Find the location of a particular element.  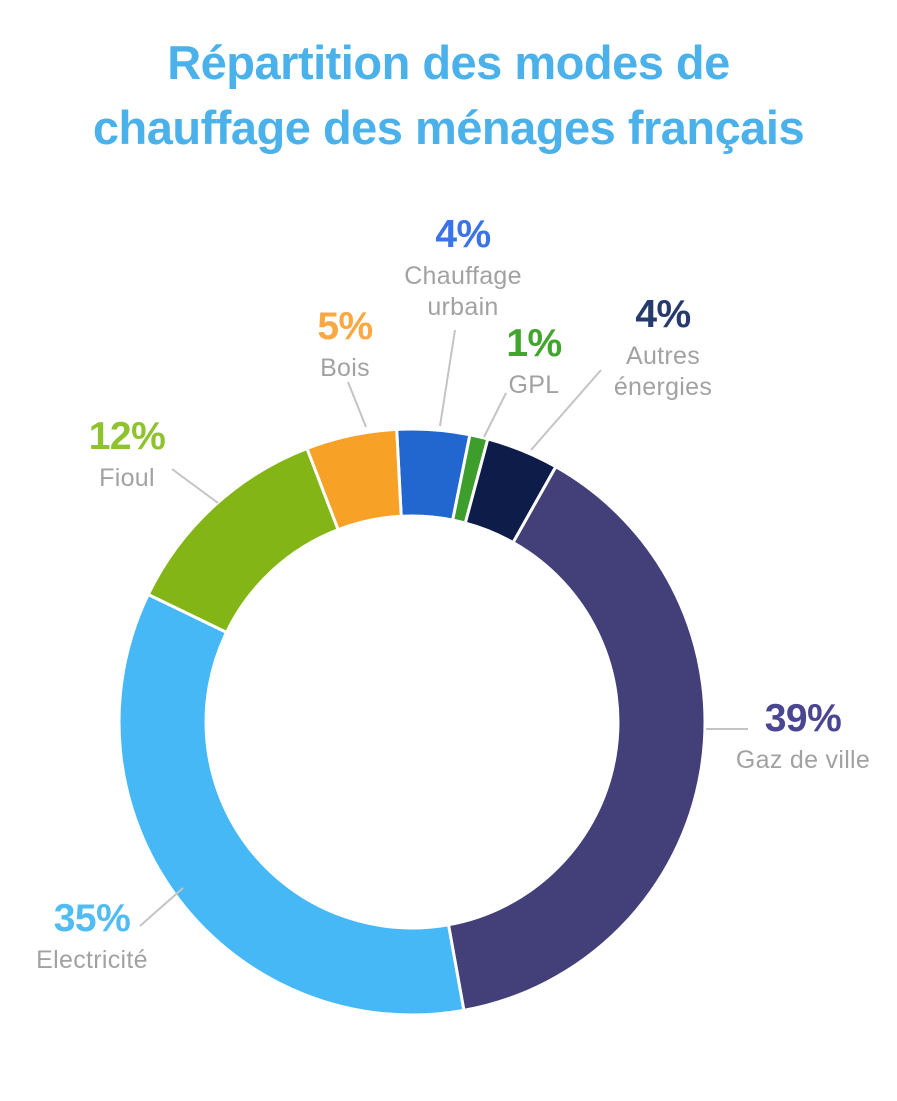

pct-label-electricite: 35% is located at coordinates (92, 918).